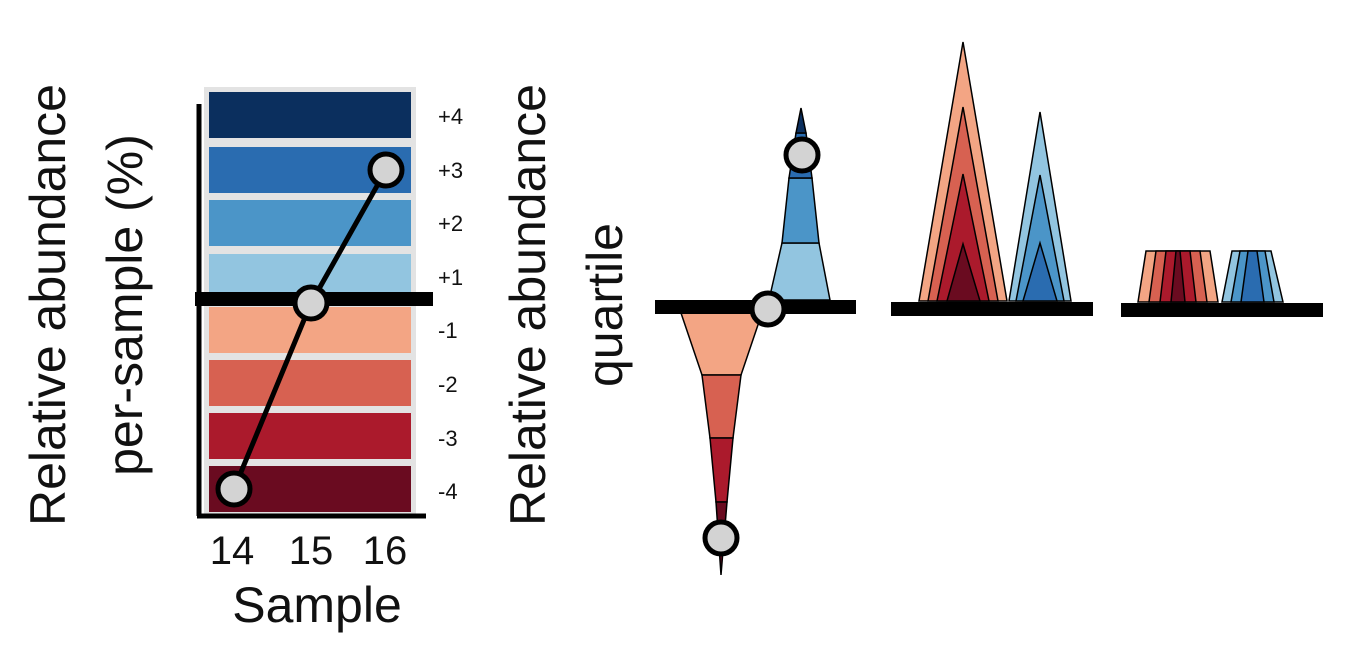 This screenshot has height=658, width=1368. I want to click on band-label-0: +4, so click(450, 116).